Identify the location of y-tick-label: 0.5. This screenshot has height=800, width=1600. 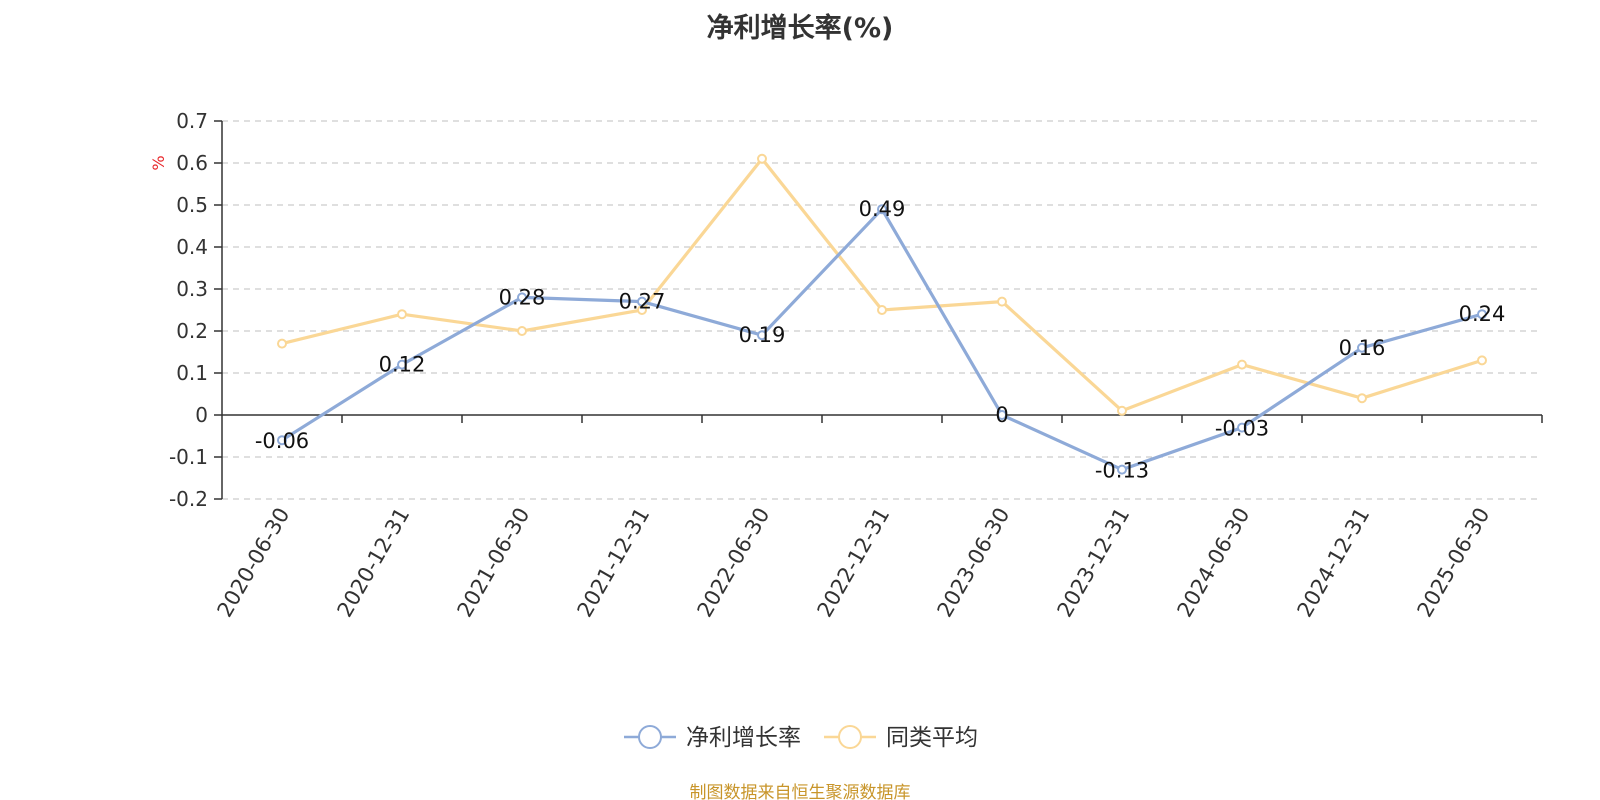
(192, 205).